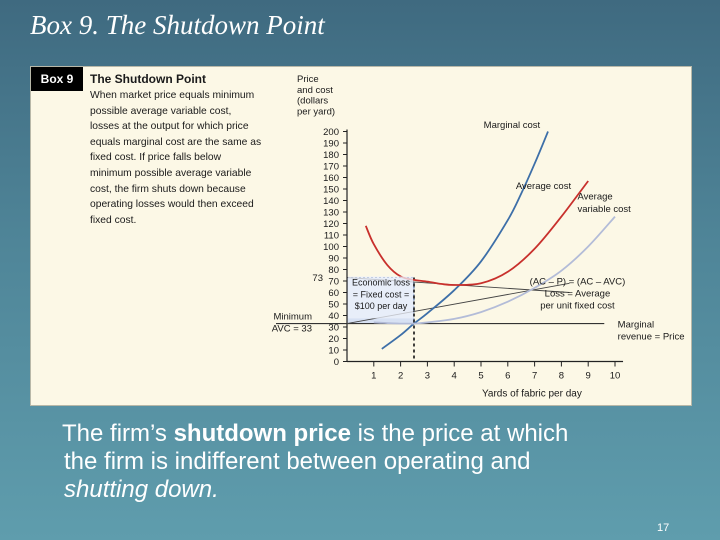 The height and width of the screenshot is (540, 720). I want to click on average-cost-curve, so click(476, 233).